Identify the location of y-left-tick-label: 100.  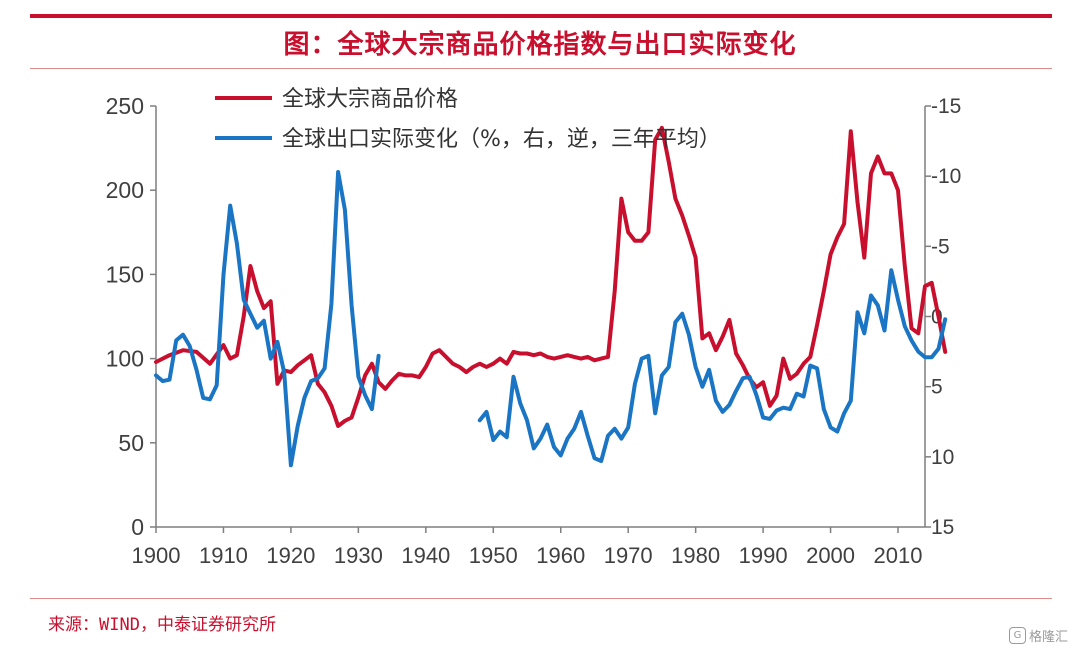
(125, 359).